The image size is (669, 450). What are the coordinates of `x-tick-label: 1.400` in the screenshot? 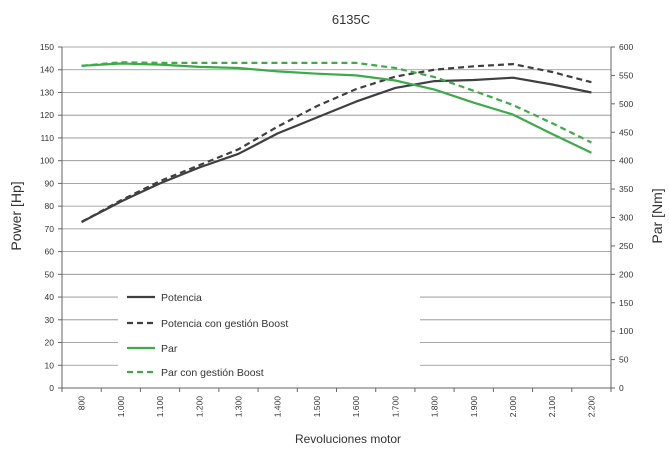 It's located at (278, 407).